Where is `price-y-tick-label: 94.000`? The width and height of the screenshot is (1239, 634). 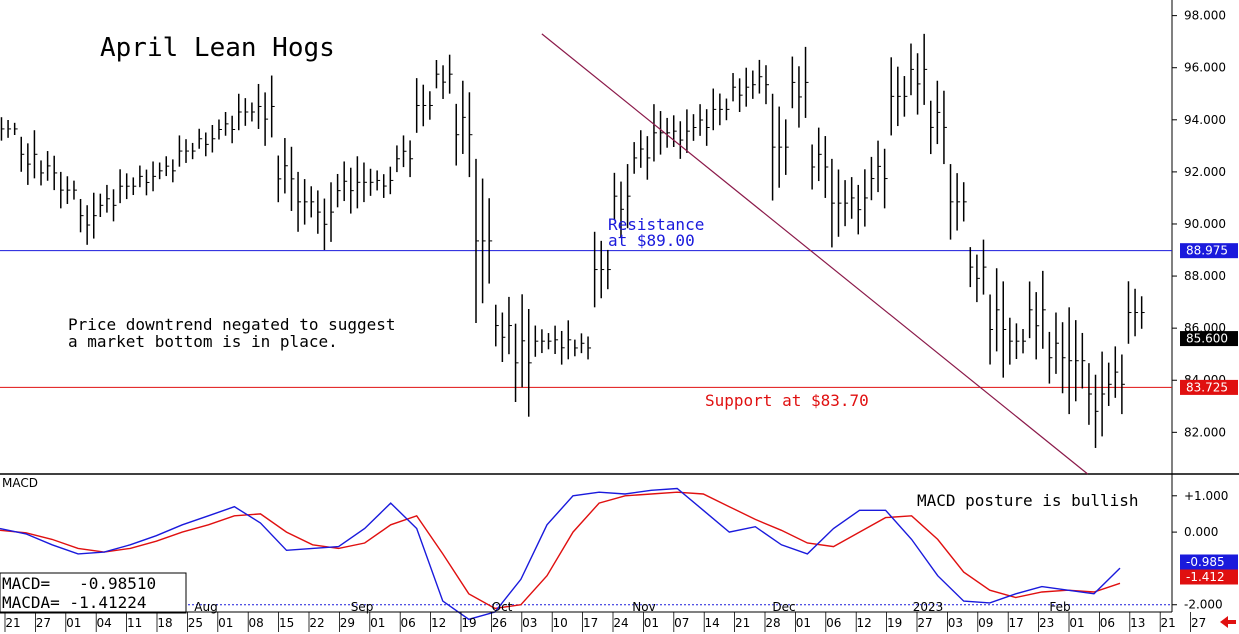 price-y-tick-label: 94.000 is located at coordinates (1205, 120).